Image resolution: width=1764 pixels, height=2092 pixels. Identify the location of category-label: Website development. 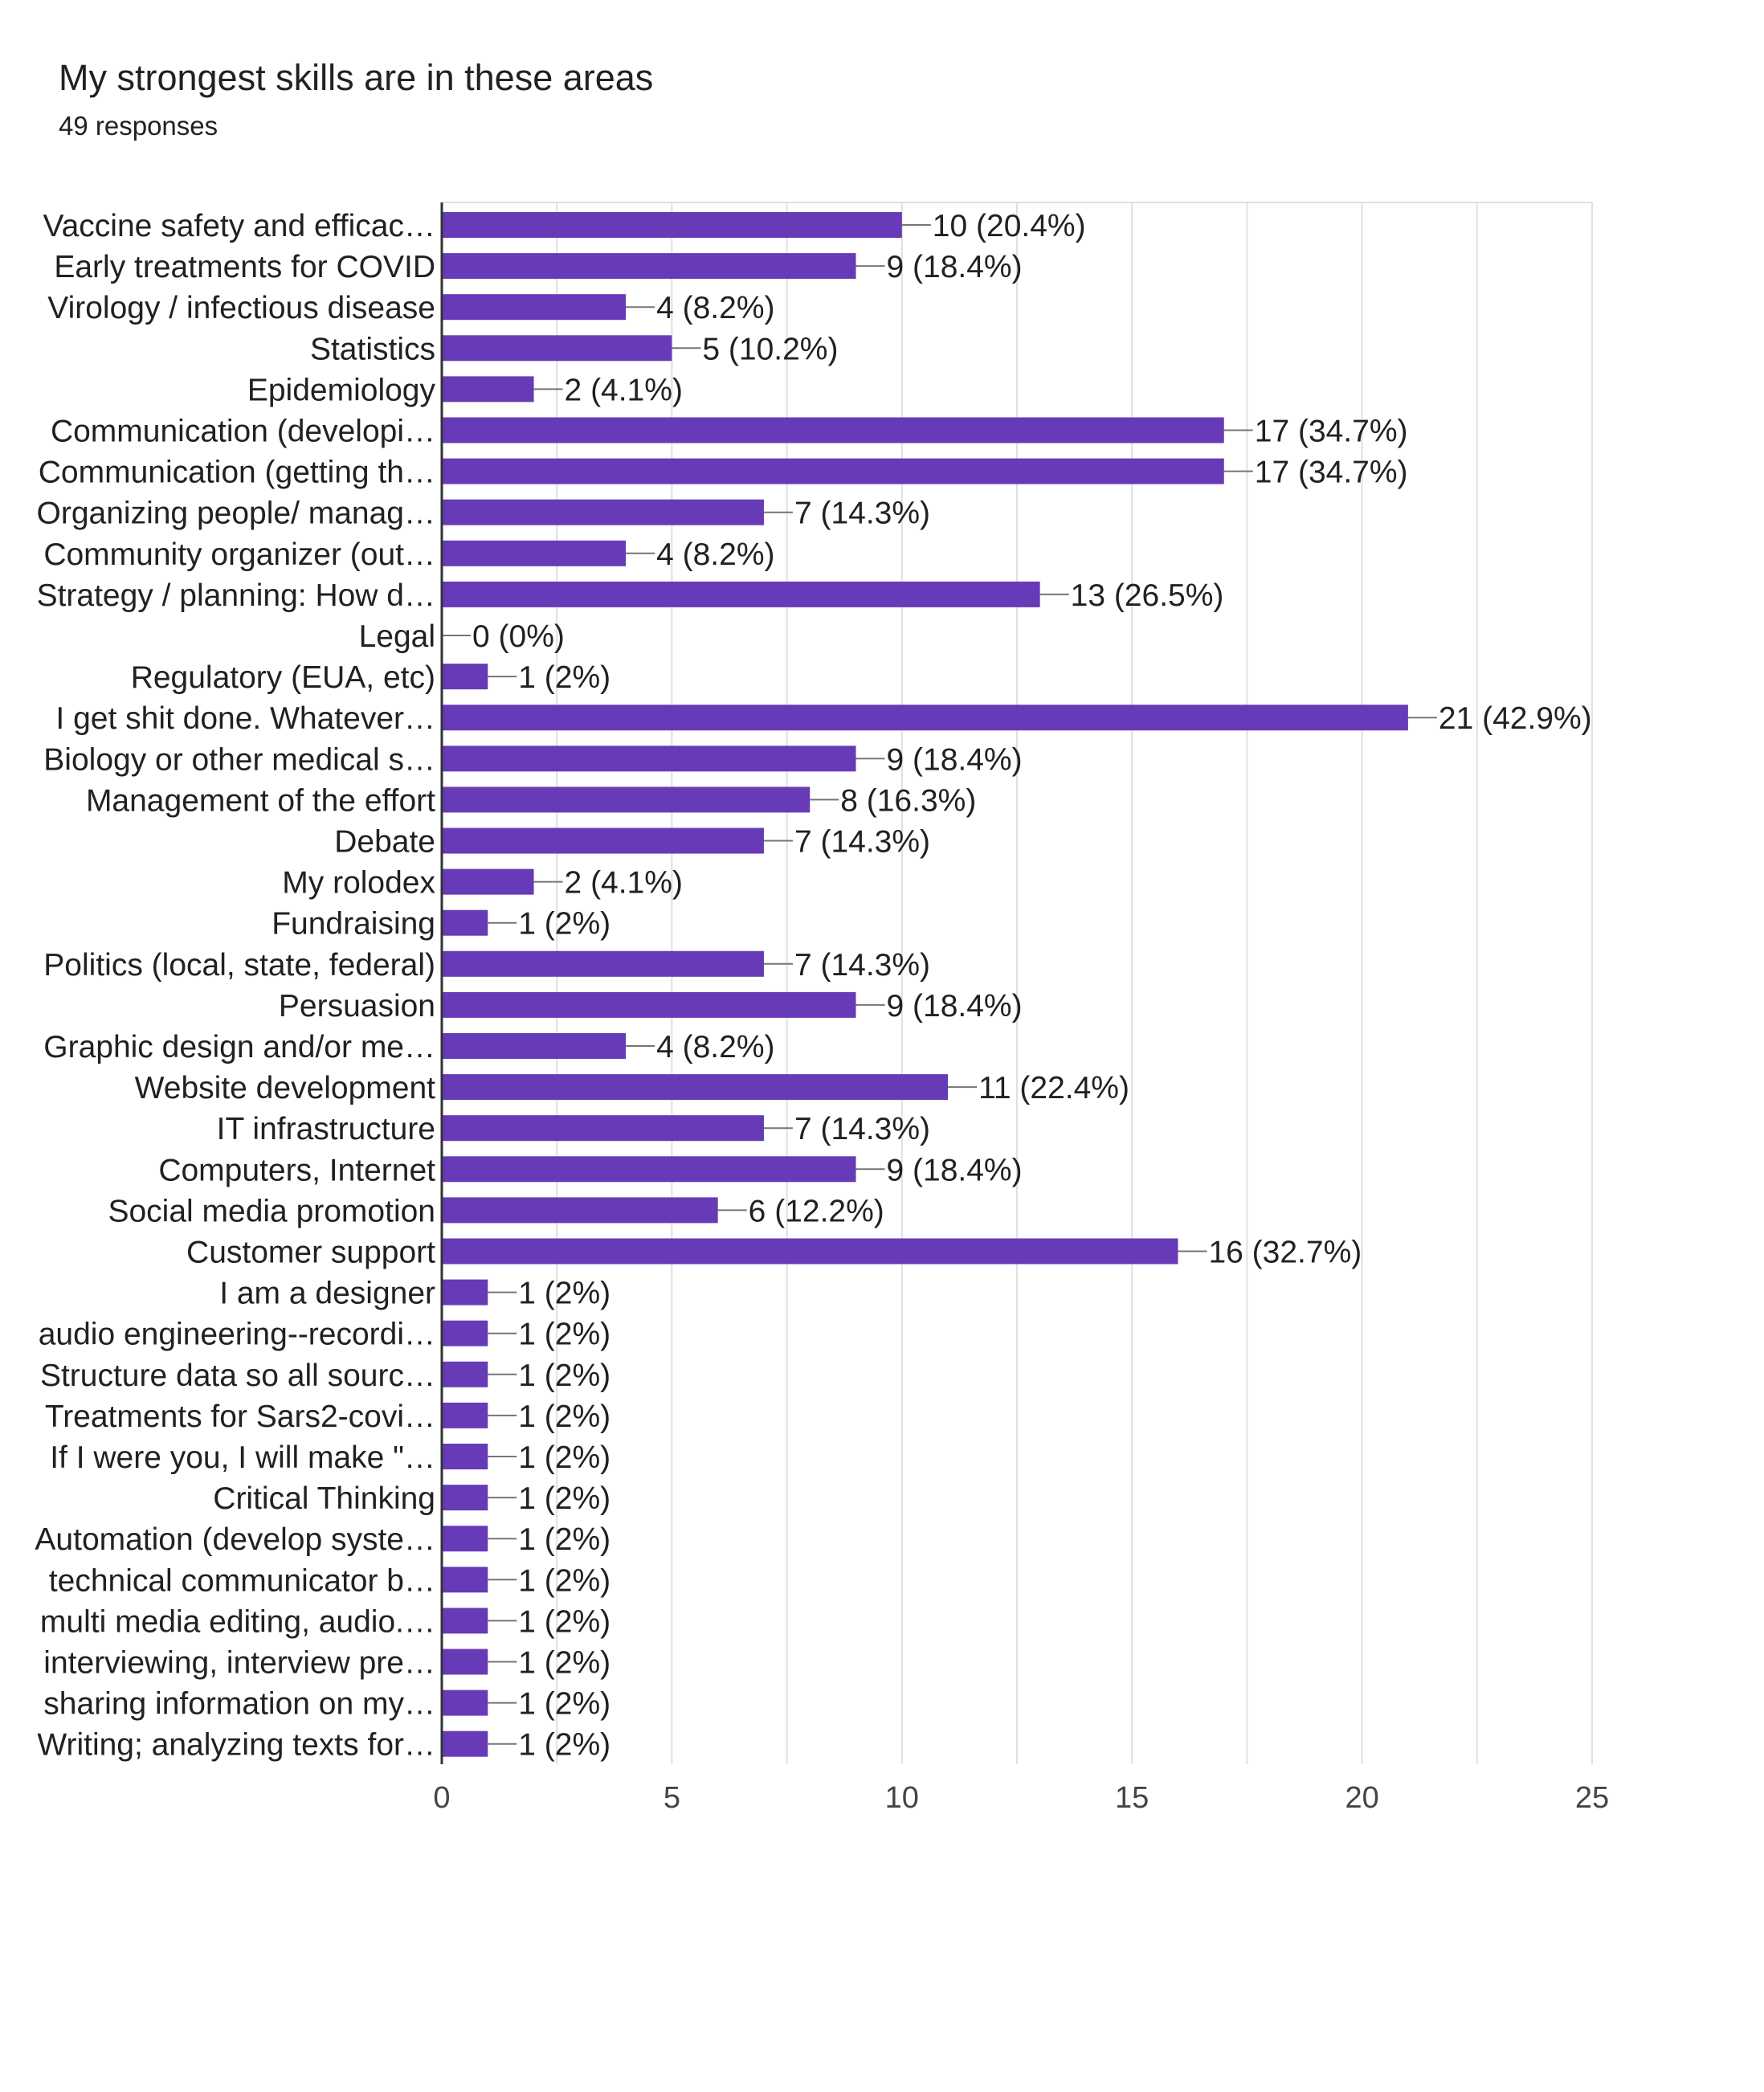
(285, 1088).